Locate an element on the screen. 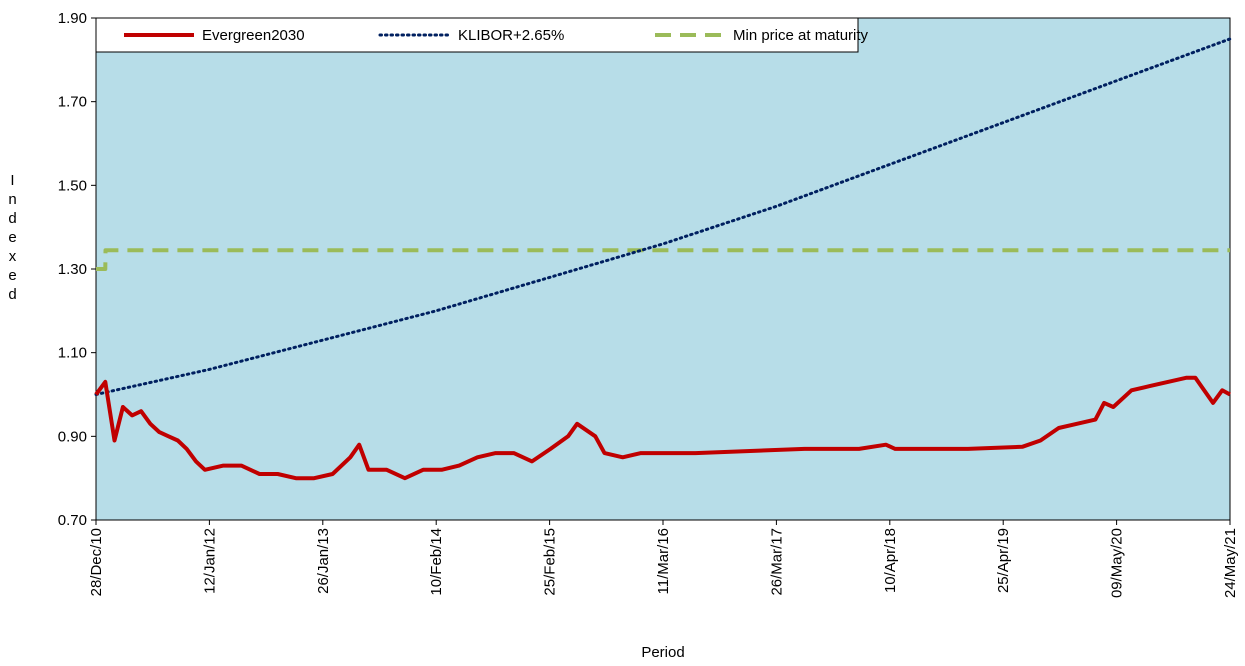  x-tick-label: 24/May/21 is located at coordinates (1230, 563).